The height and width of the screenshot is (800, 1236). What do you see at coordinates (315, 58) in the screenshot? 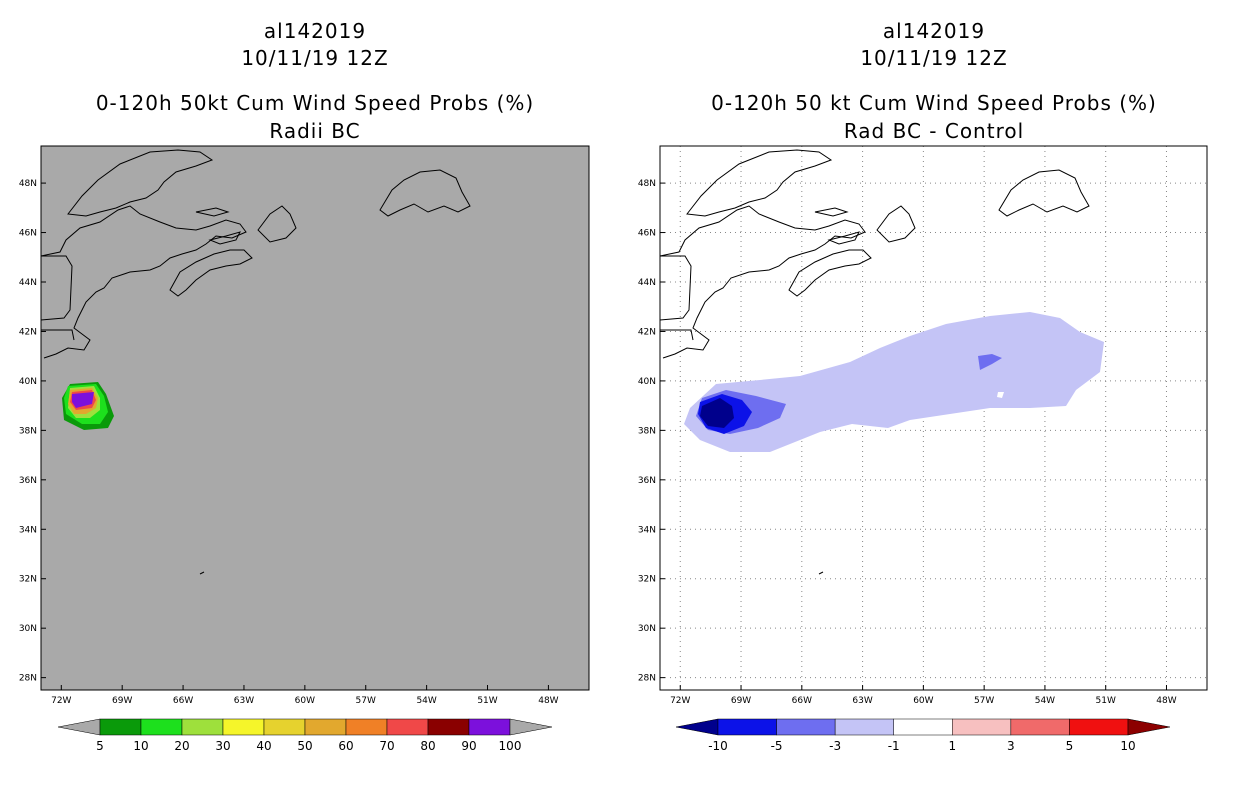
I see `left-title-datetime: 10/11/19 12Z` at bounding box center [315, 58].